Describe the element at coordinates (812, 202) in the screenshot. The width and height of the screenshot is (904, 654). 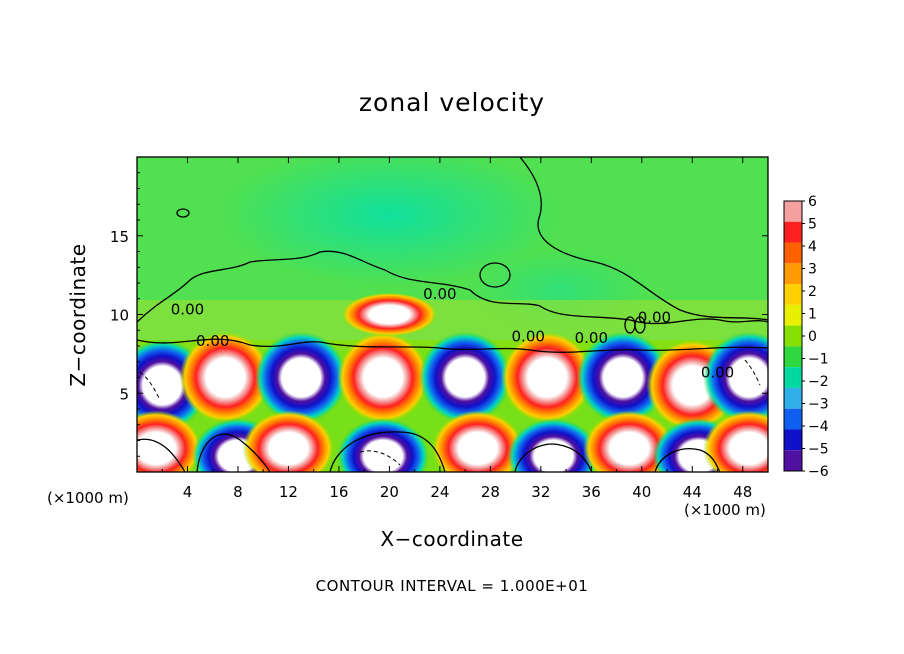
I see `colorbar-tick-label: 6` at that location.